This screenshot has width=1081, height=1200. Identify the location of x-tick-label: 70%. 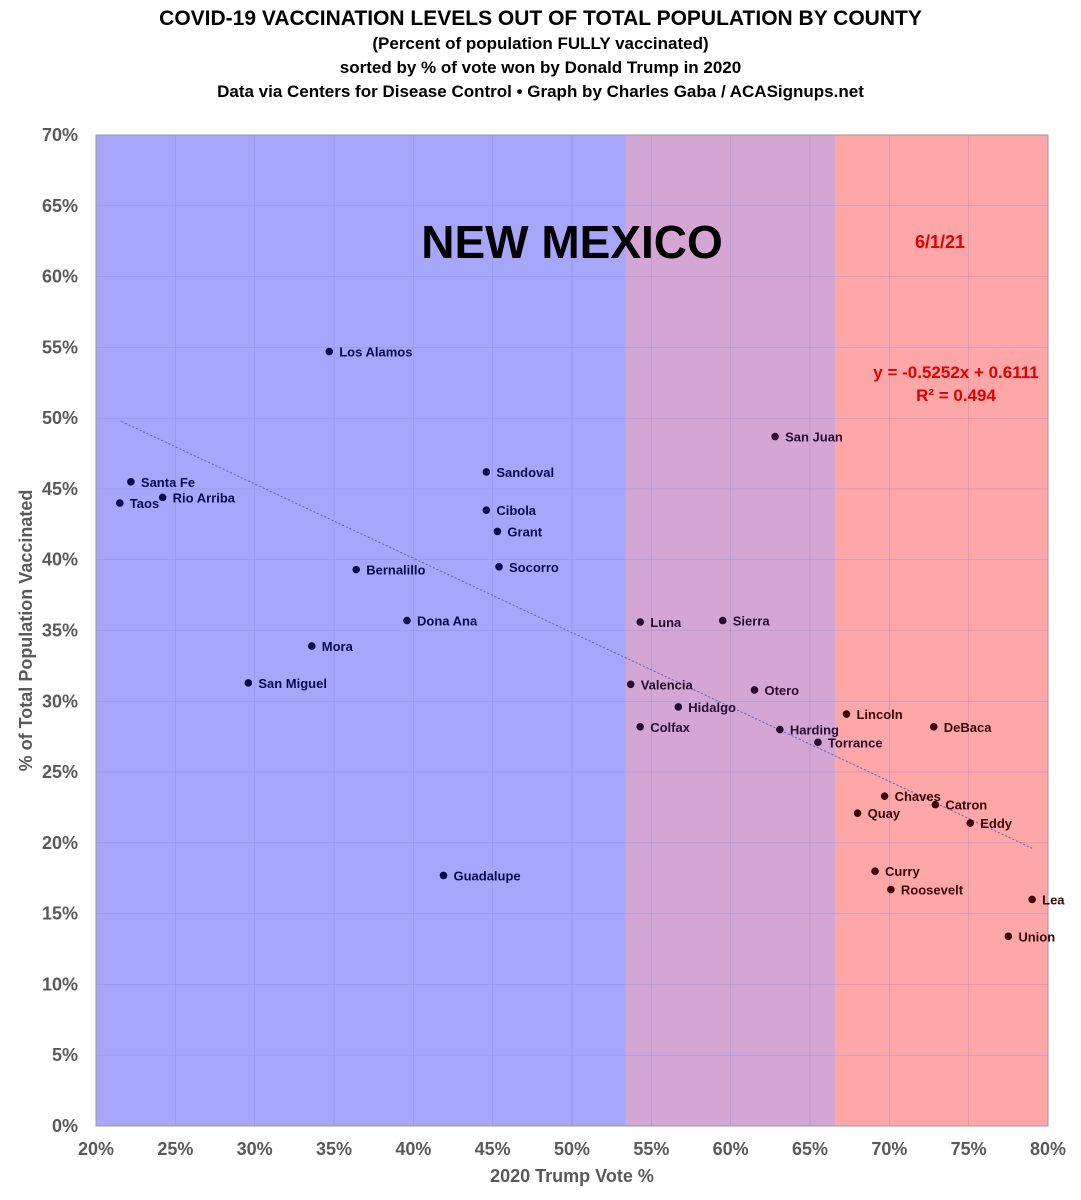
(889, 1149).